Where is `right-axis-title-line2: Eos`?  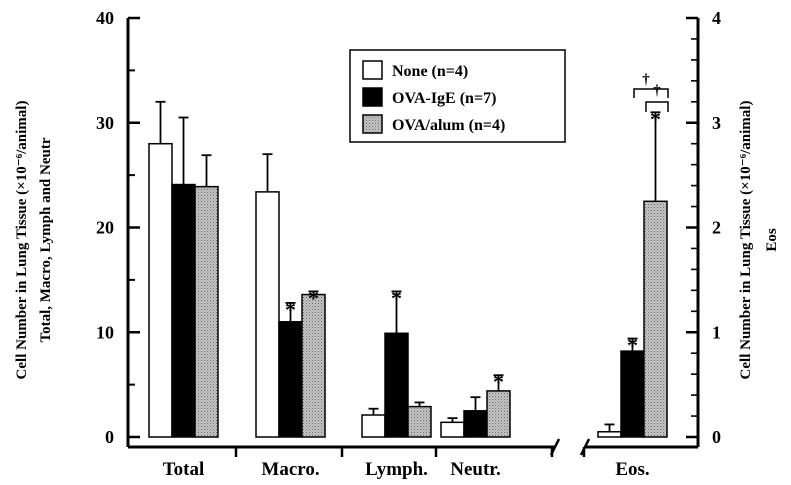 right-axis-title-line2: Eos is located at coordinates (772, 240).